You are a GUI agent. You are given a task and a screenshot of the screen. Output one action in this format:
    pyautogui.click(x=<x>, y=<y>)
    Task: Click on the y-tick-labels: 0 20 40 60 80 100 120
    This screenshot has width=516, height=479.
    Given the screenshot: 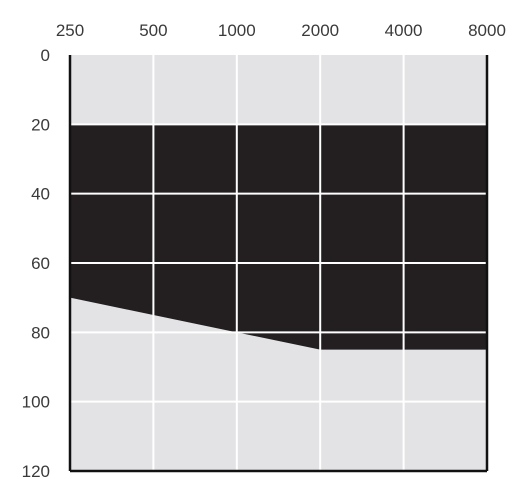 What is the action you would take?
    pyautogui.click(x=36, y=262)
    